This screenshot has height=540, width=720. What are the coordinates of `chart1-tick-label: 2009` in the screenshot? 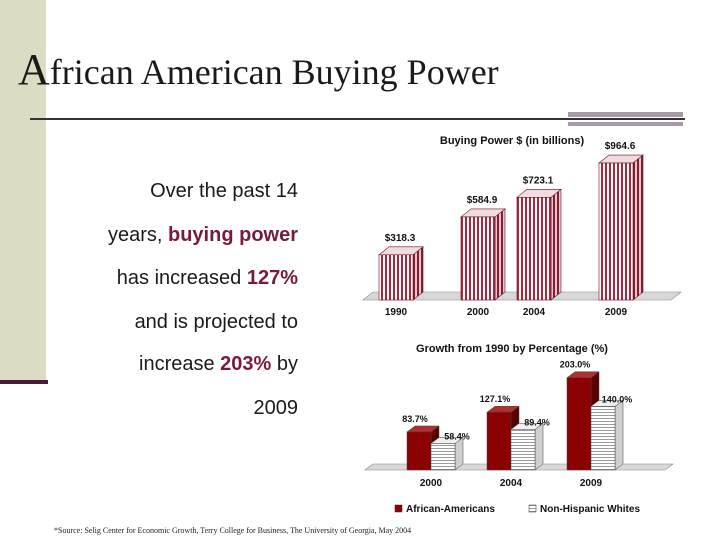 It's located at (616, 312).